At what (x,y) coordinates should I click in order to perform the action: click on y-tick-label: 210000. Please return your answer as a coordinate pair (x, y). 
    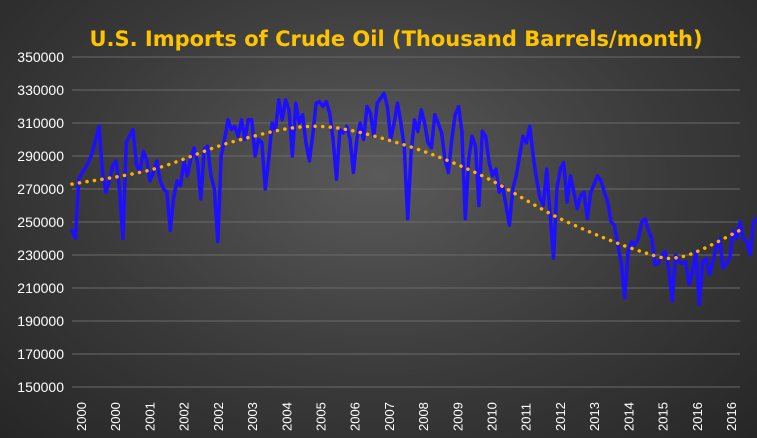
    Looking at the image, I should click on (40, 288).